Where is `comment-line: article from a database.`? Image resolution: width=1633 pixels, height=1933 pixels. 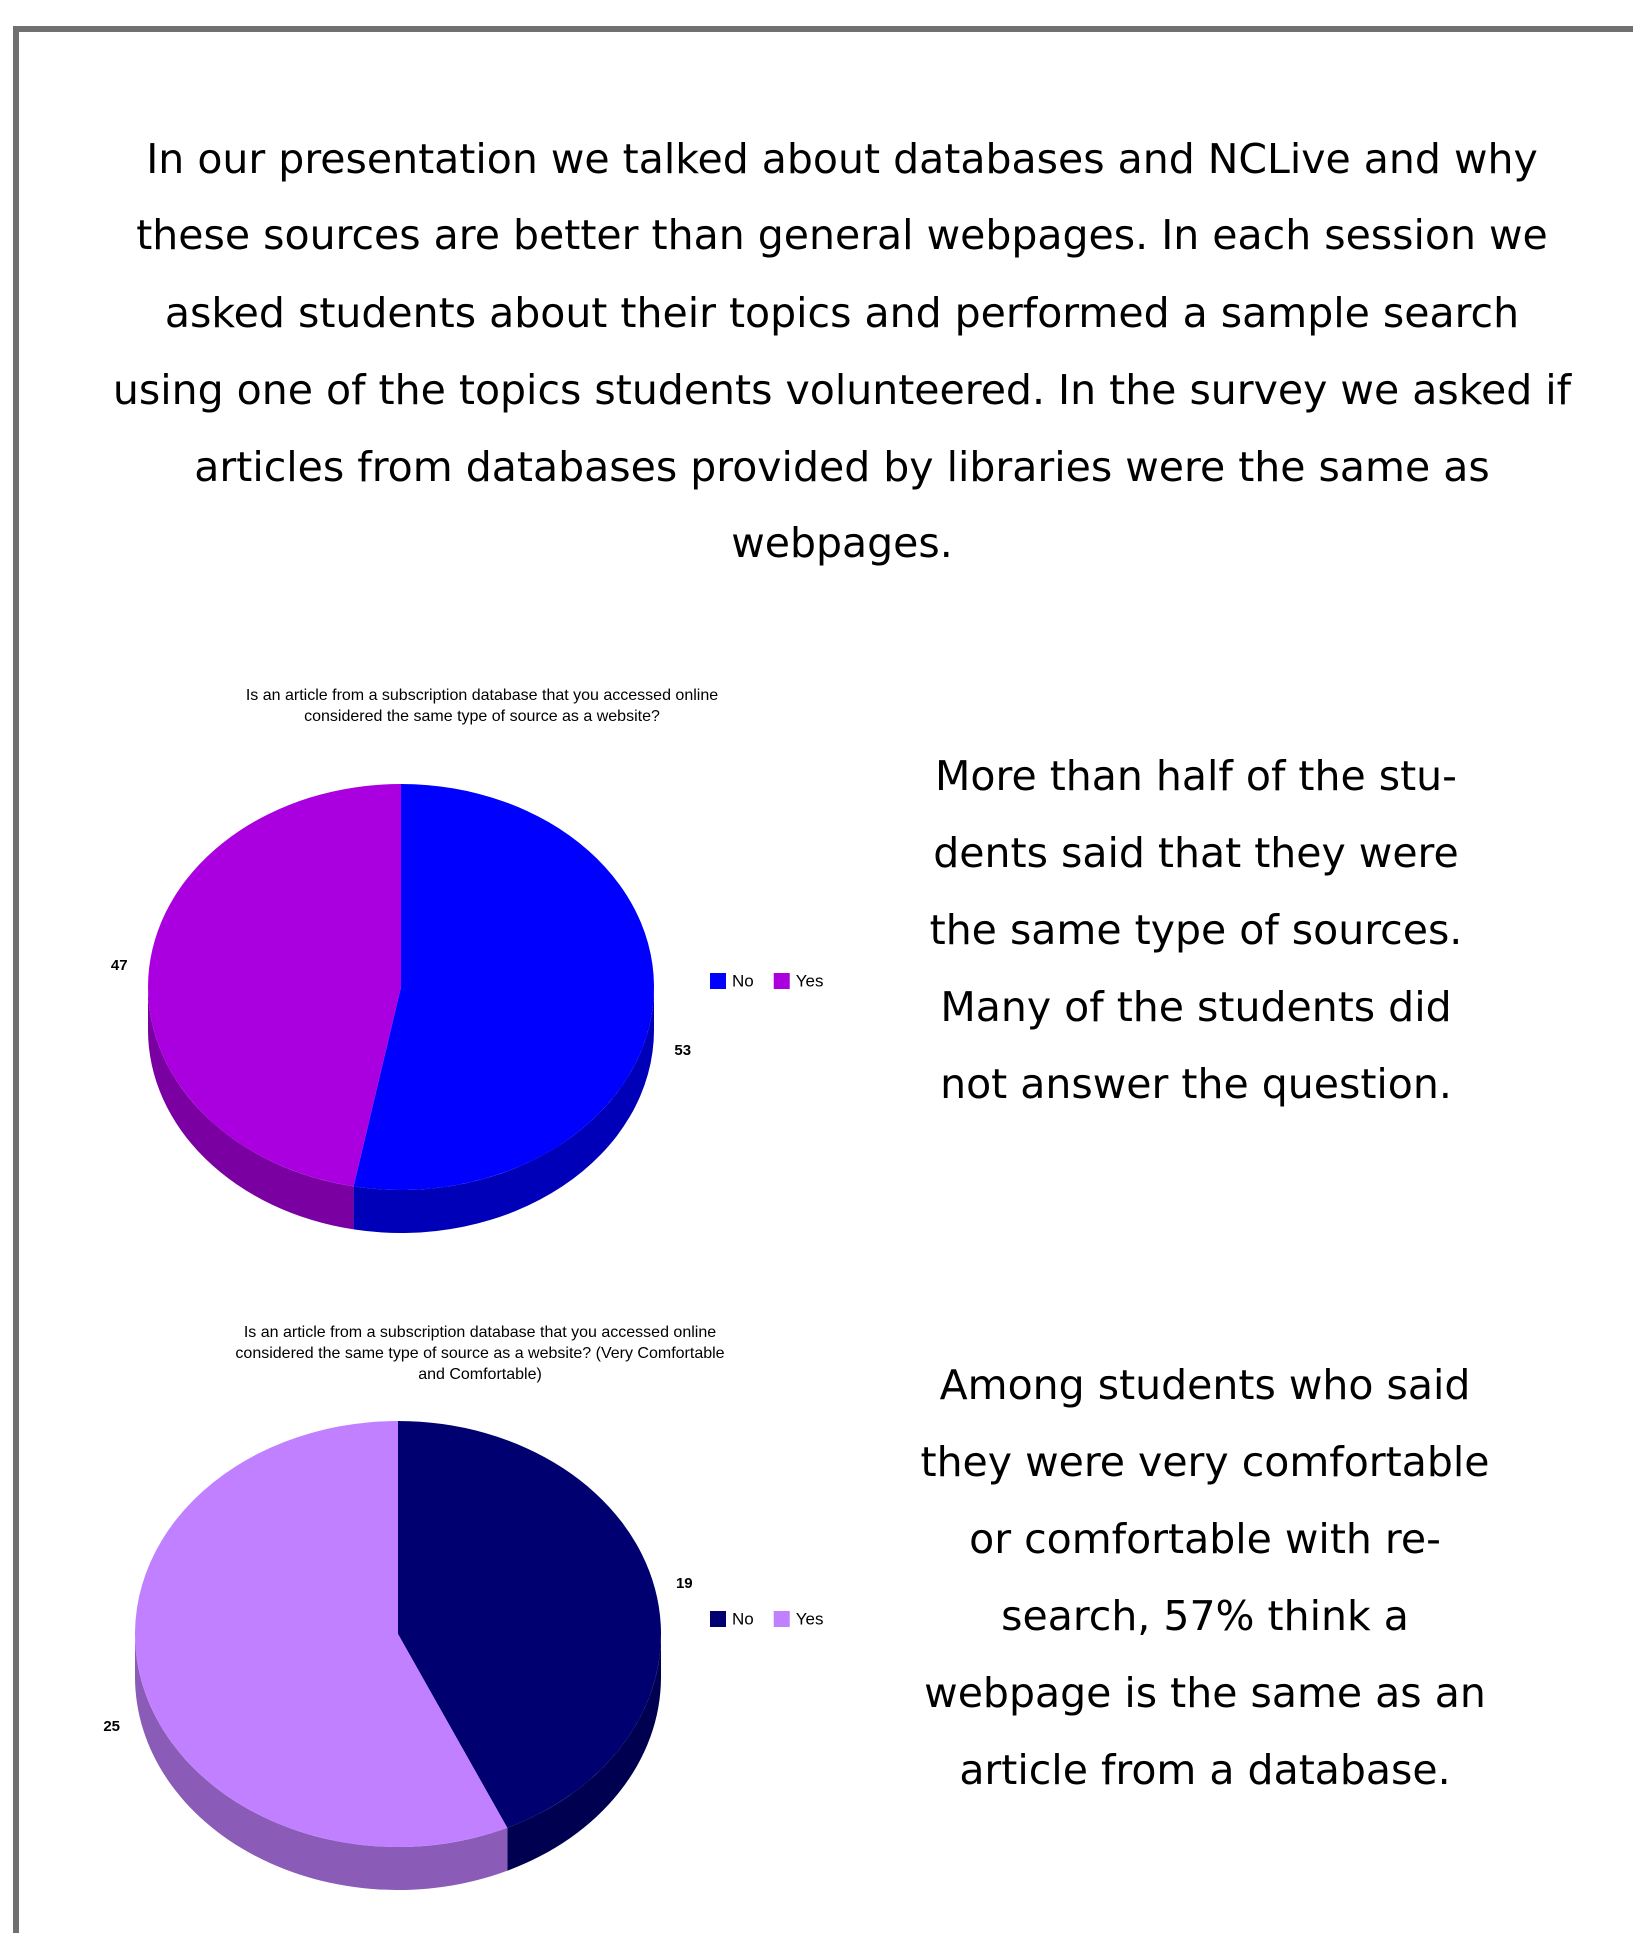
comment-line: article from a database. is located at coordinates (1204, 1770).